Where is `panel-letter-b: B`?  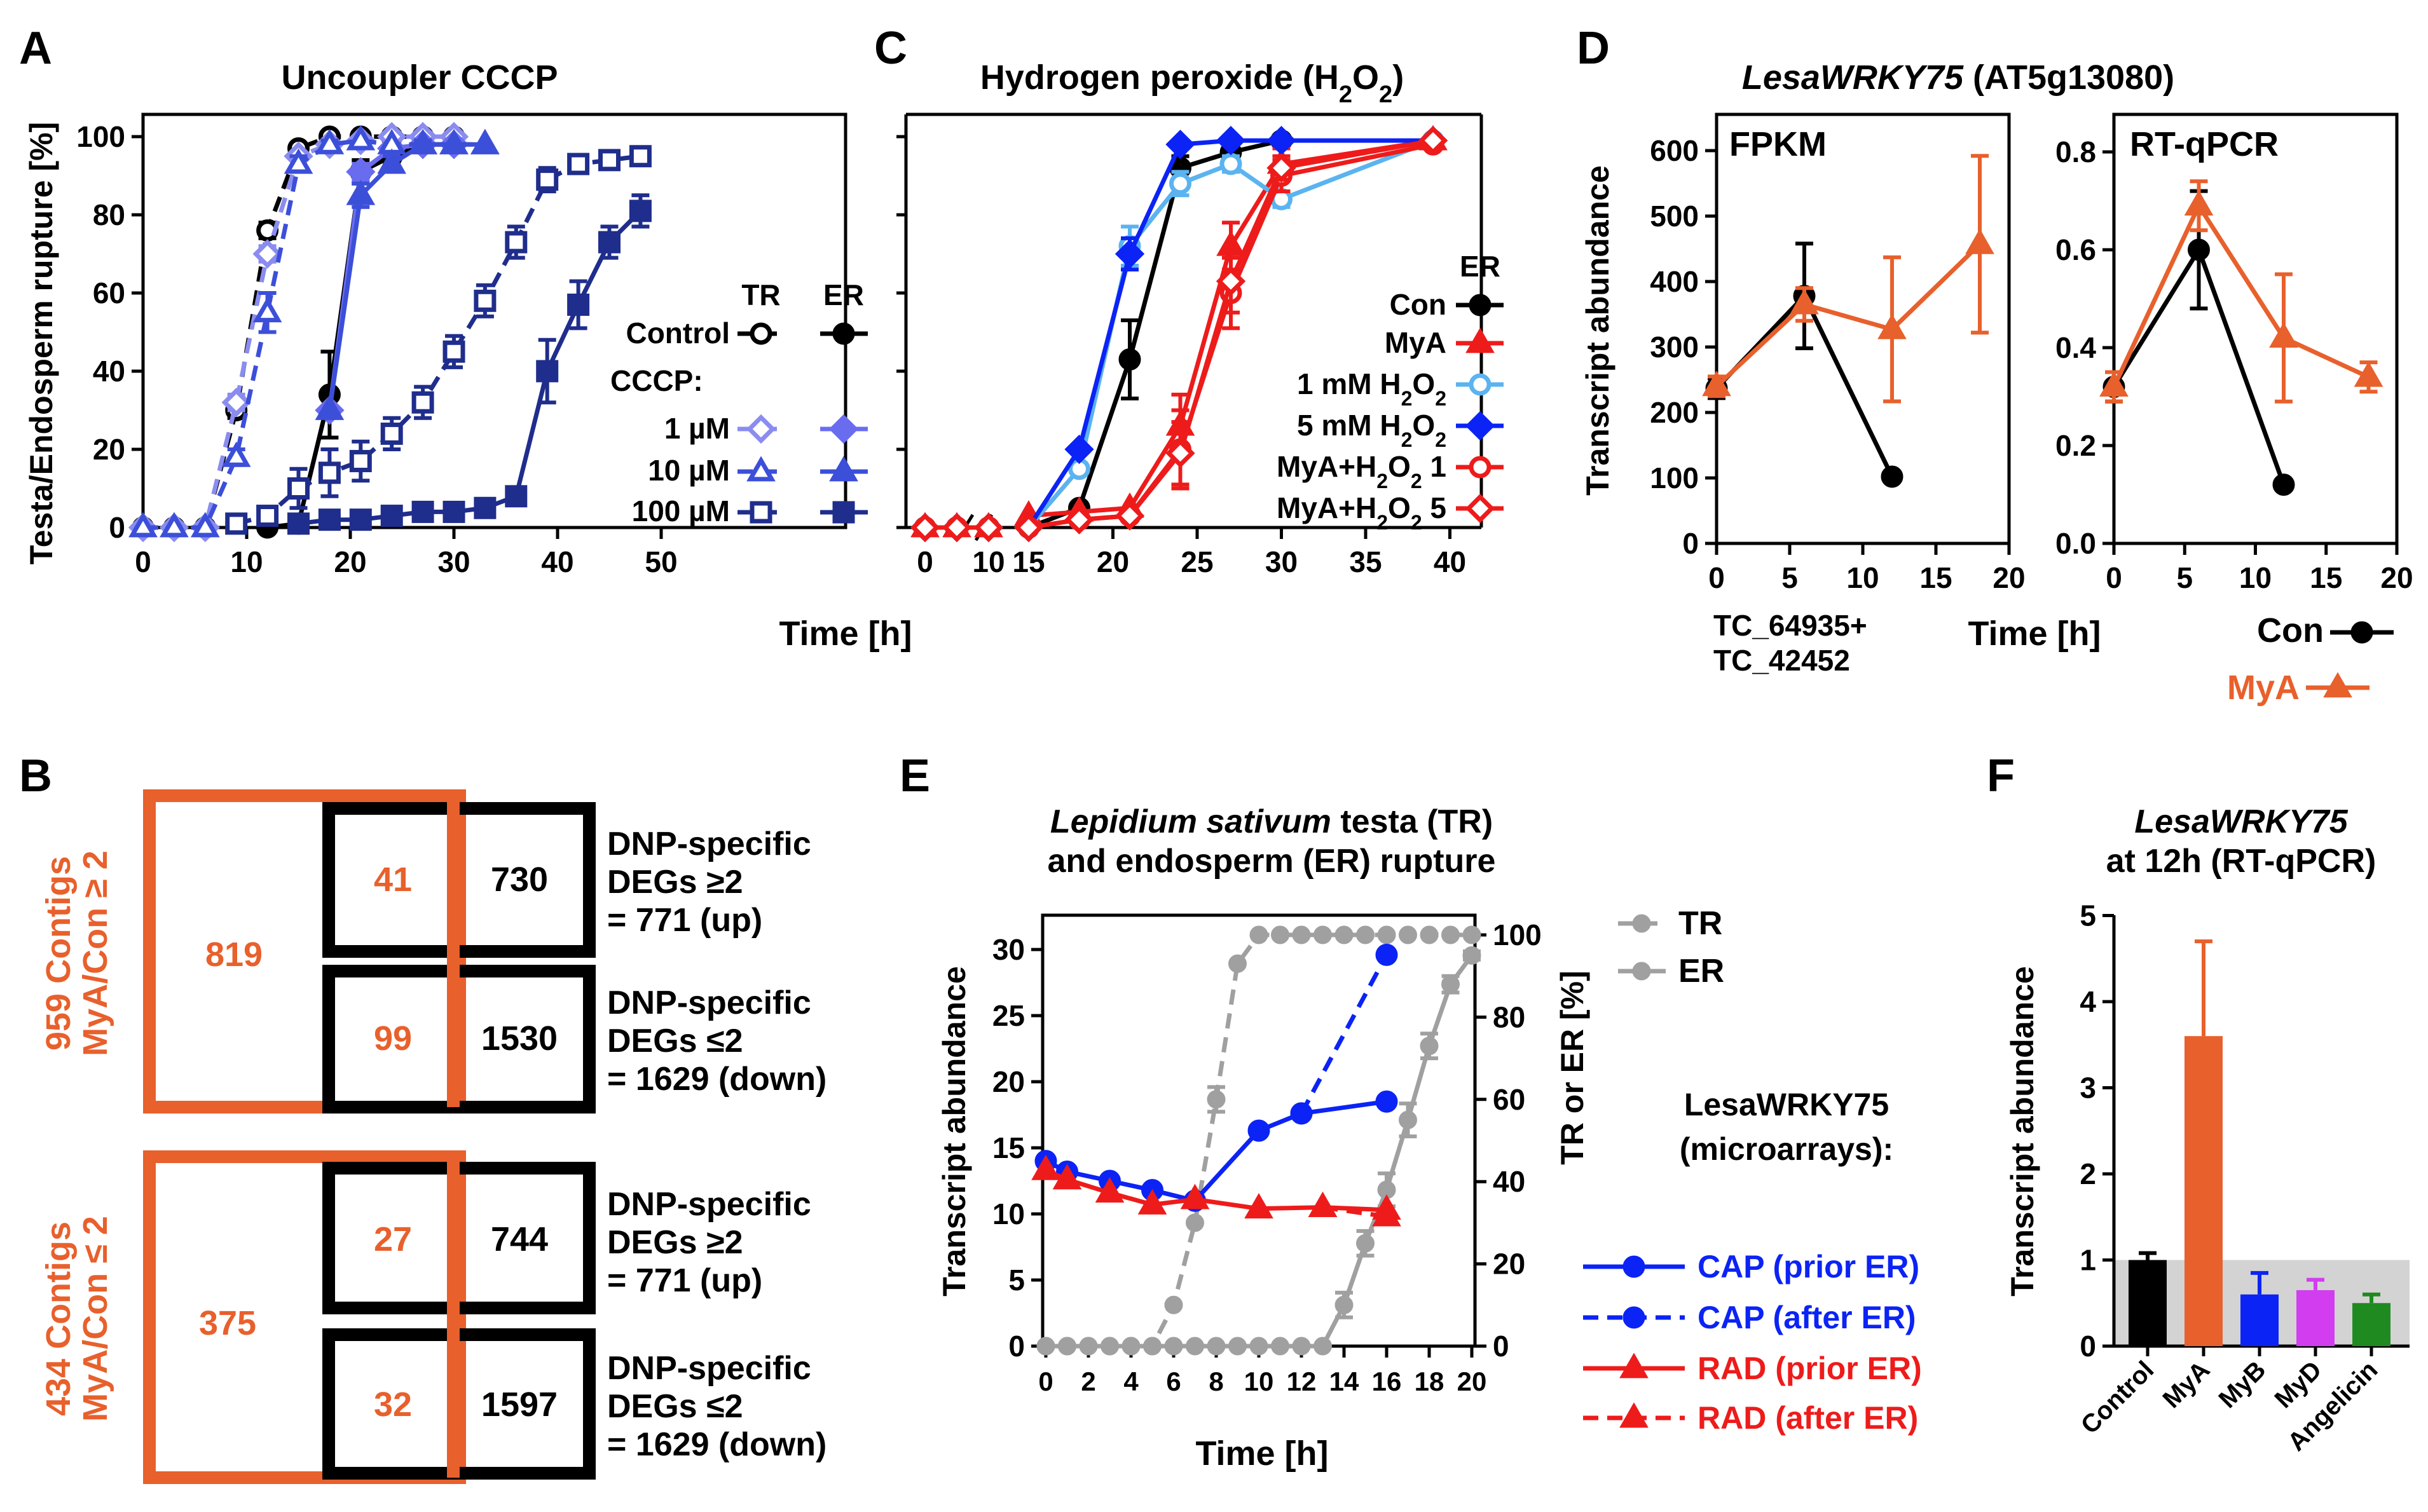
panel-letter-b: B is located at coordinates (35, 776).